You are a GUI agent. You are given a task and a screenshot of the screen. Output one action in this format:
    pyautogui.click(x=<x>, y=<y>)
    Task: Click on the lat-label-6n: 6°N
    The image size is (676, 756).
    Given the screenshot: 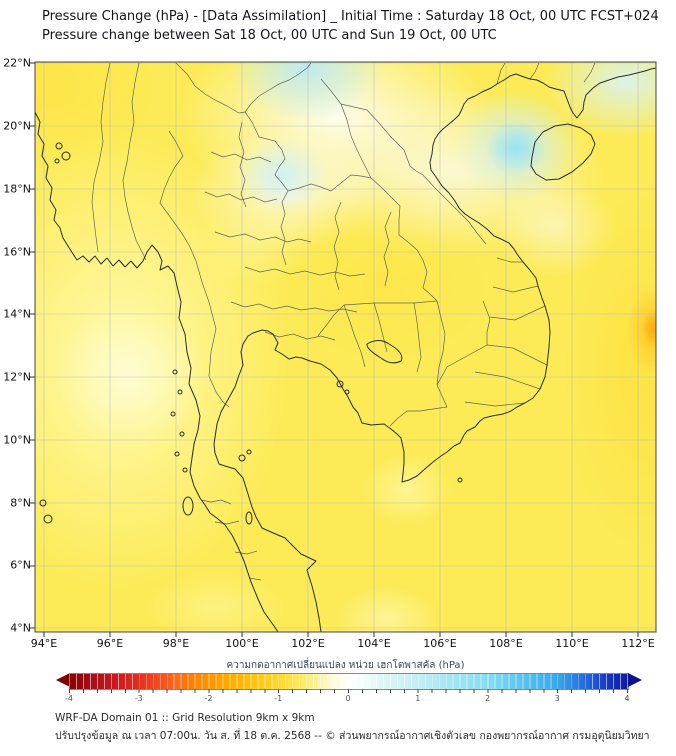 What is the action you would take?
    pyautogui.click(x=20, y=565)
    